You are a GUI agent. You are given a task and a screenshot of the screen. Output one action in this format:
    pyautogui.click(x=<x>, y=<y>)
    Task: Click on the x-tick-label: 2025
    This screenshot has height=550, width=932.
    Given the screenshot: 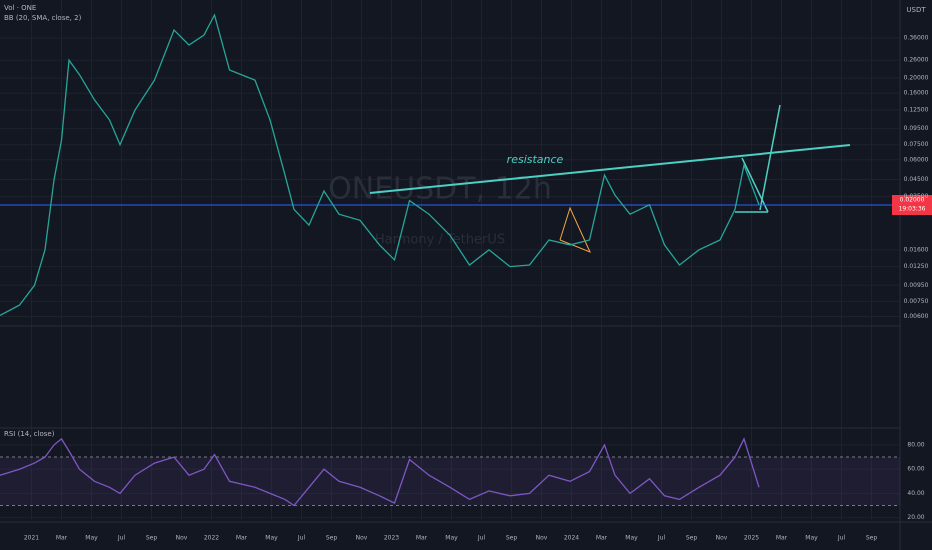 What is the action you would take?
    pyautogui.click(x=751, y=538)
    